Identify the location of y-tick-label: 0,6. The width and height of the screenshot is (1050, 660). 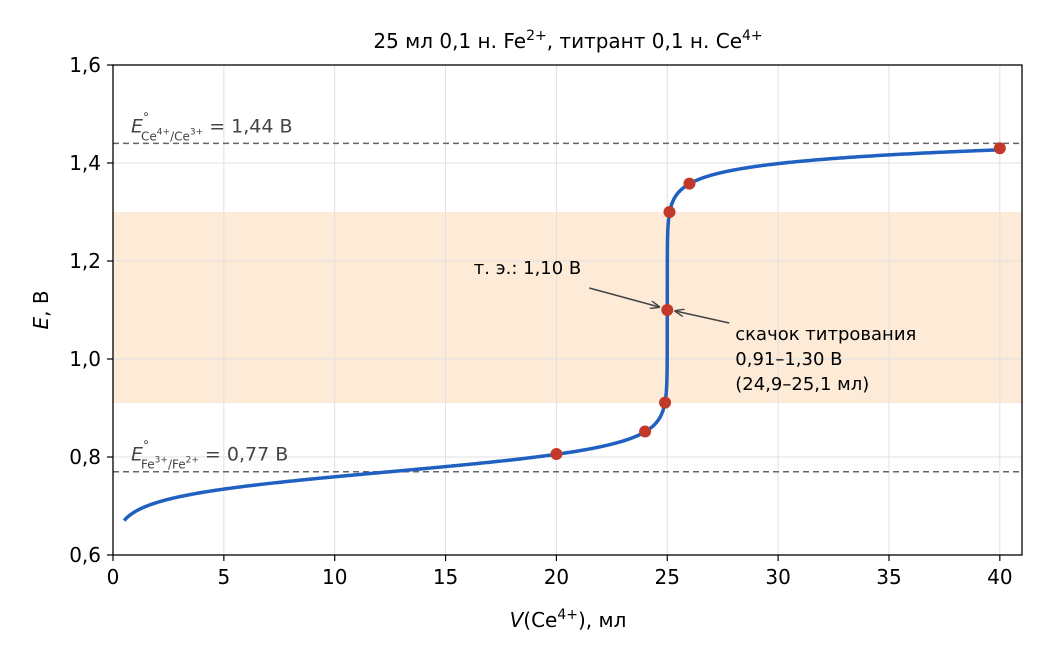
(85, 555).